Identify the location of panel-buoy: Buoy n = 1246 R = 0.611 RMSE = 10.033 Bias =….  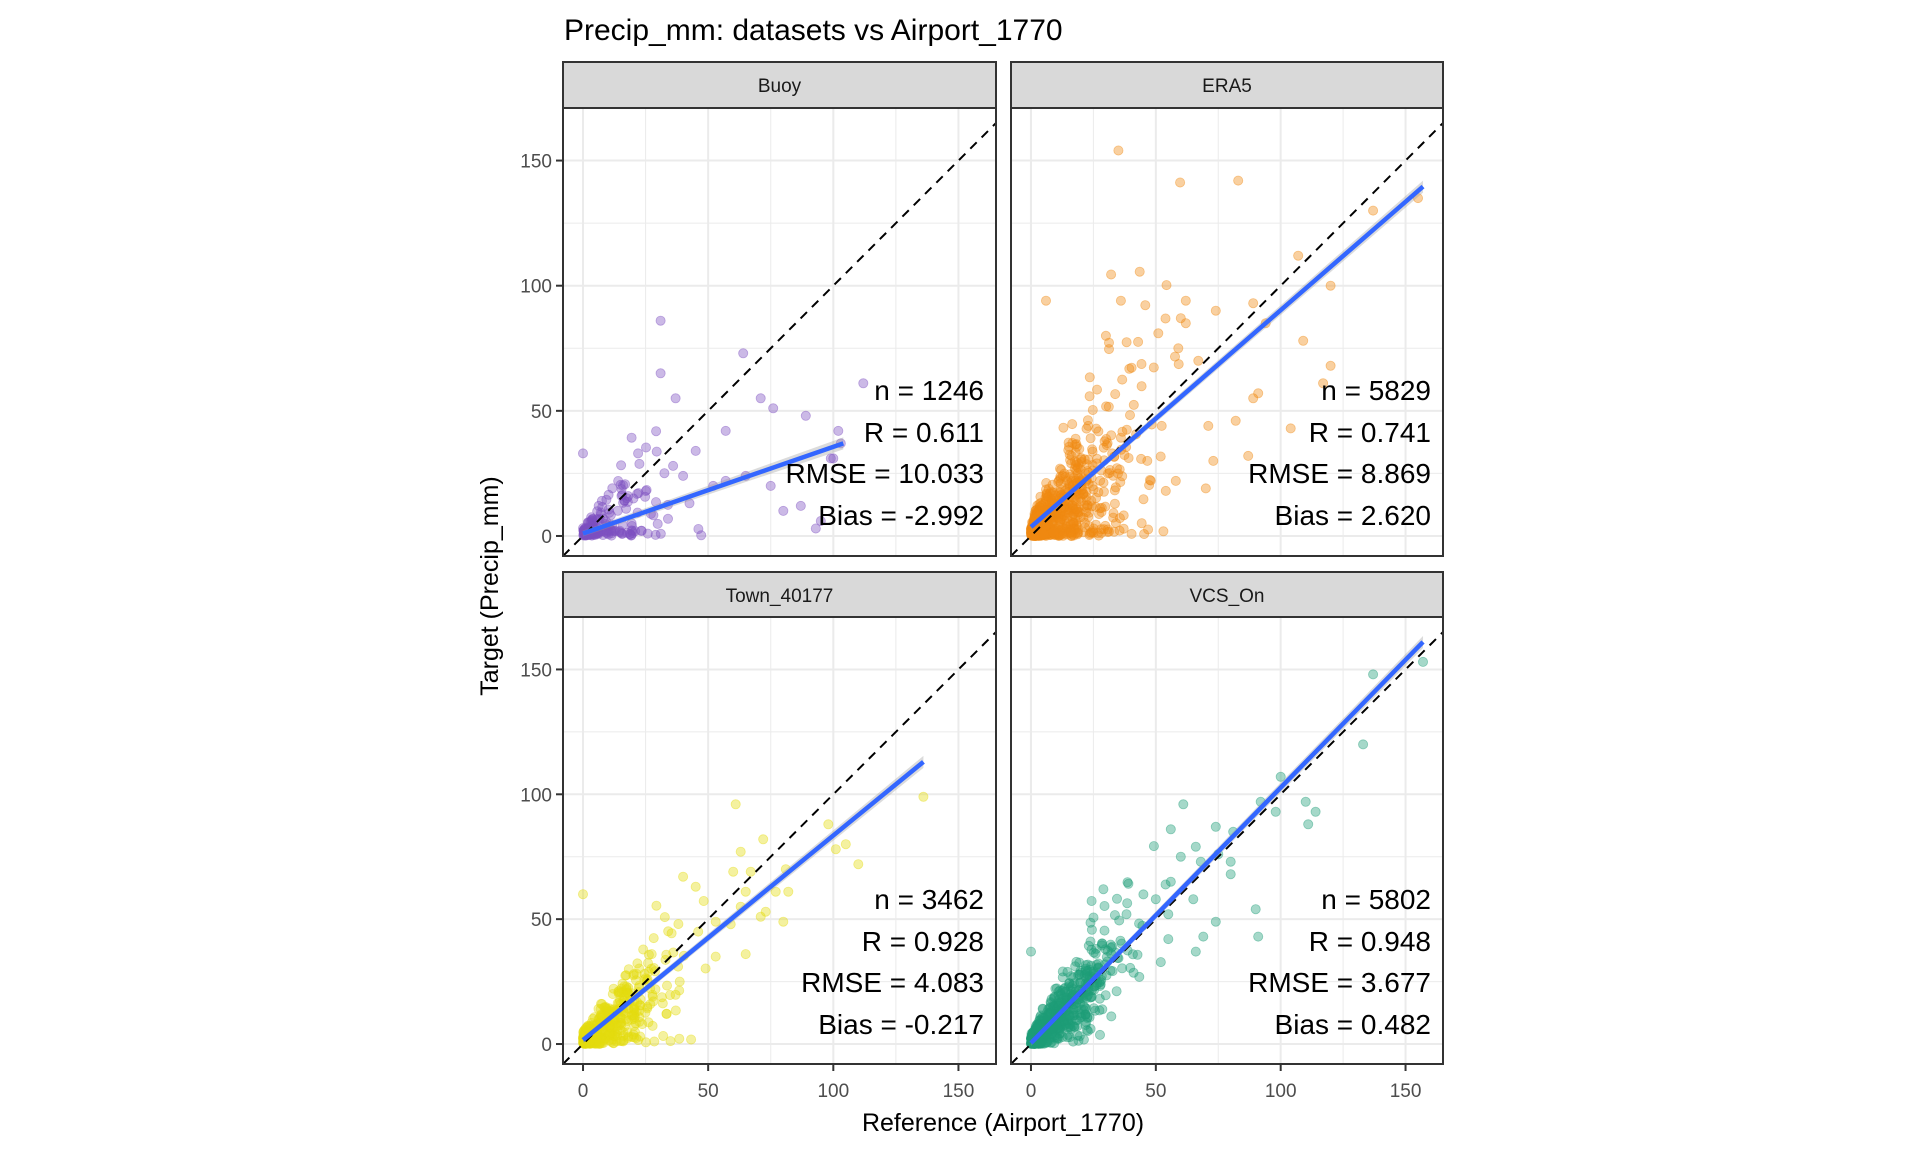
(758, 309).